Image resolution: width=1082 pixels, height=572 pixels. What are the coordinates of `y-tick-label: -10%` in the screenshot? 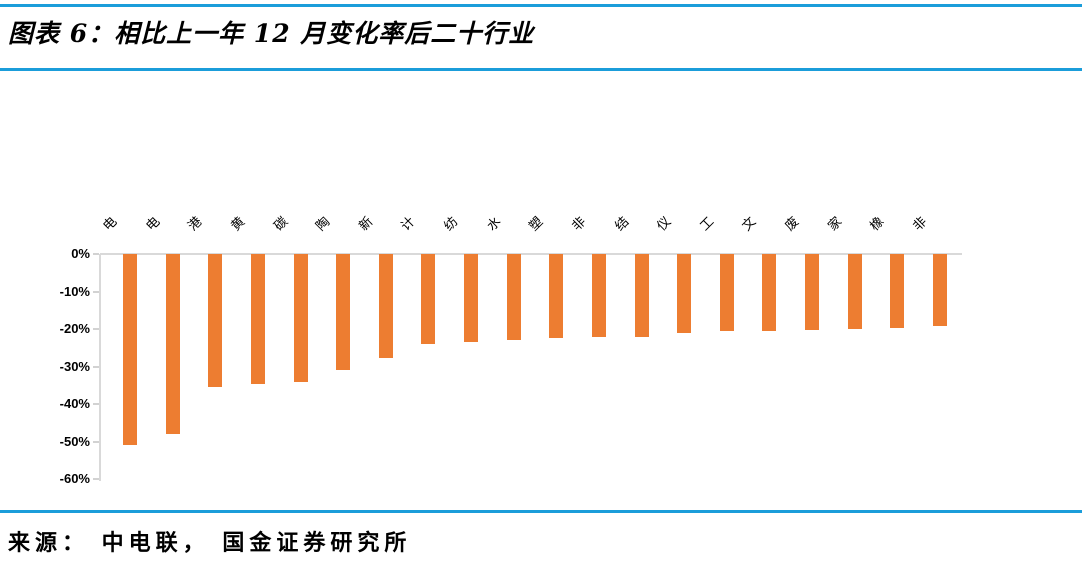 It's located at (74, 291).